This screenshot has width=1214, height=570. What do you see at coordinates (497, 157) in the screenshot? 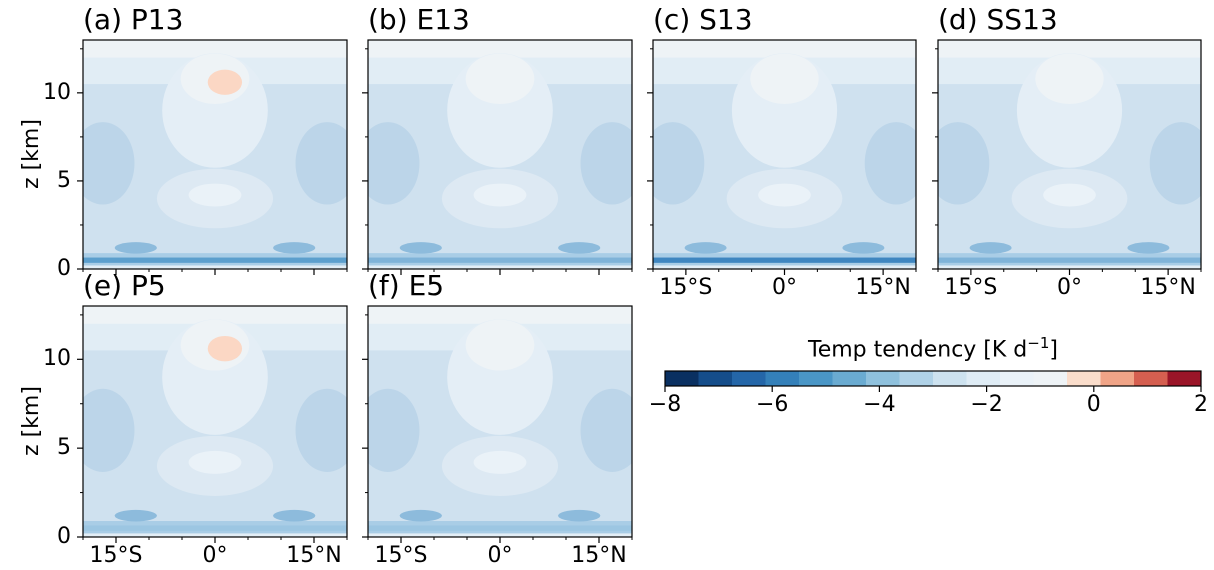
I see `panel-b` at bounding box center [497, 157].